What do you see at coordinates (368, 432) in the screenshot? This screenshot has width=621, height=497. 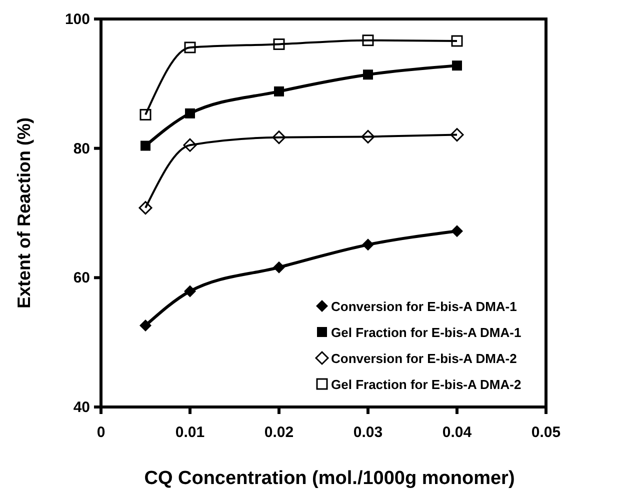 I see `x-tick-label: 0.03` at bounding box center [368, 432].